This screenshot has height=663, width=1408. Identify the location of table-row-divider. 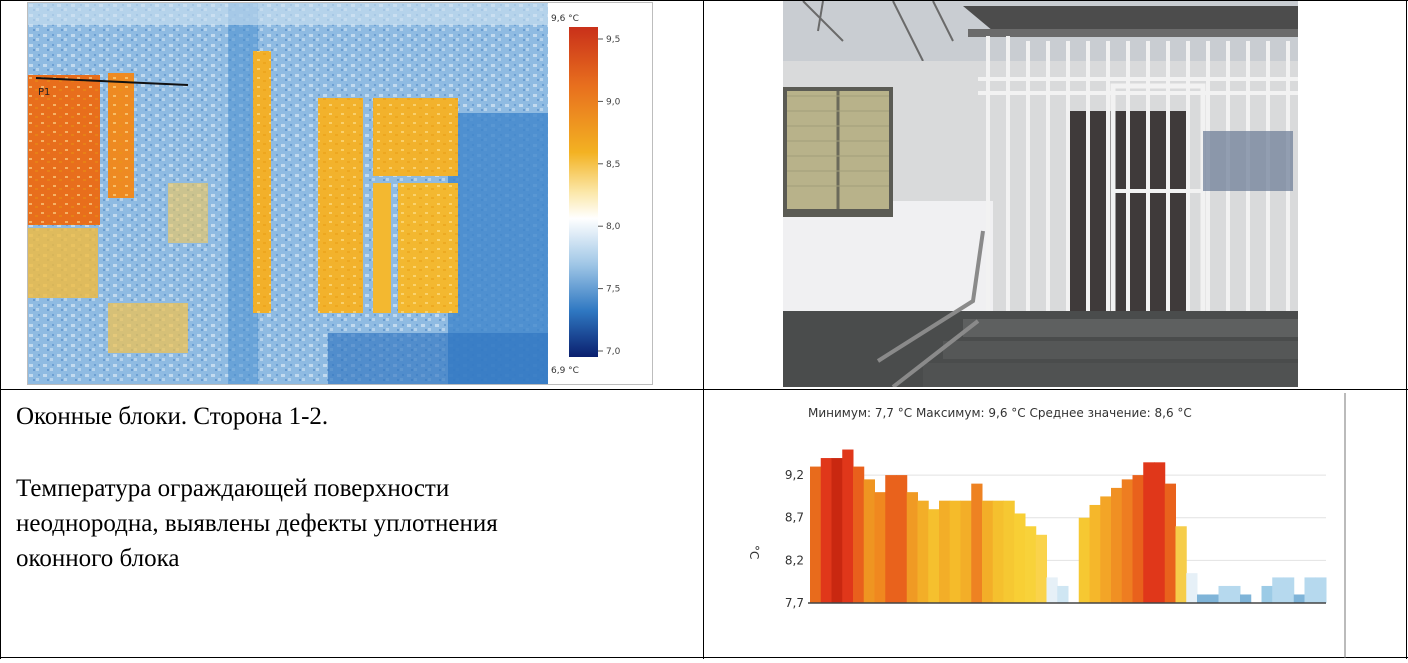
(704, 389).